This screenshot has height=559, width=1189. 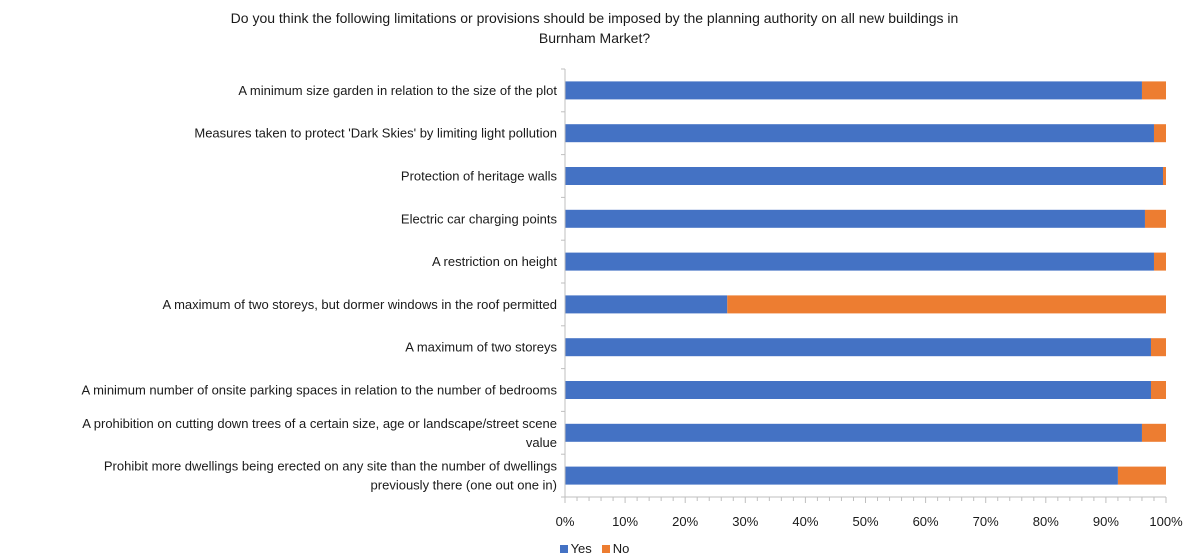 What do you see at coordinates (565, 521) in the screenshot?
I see `x-tick-label-0: 0%` at bounding box center [565, 521].